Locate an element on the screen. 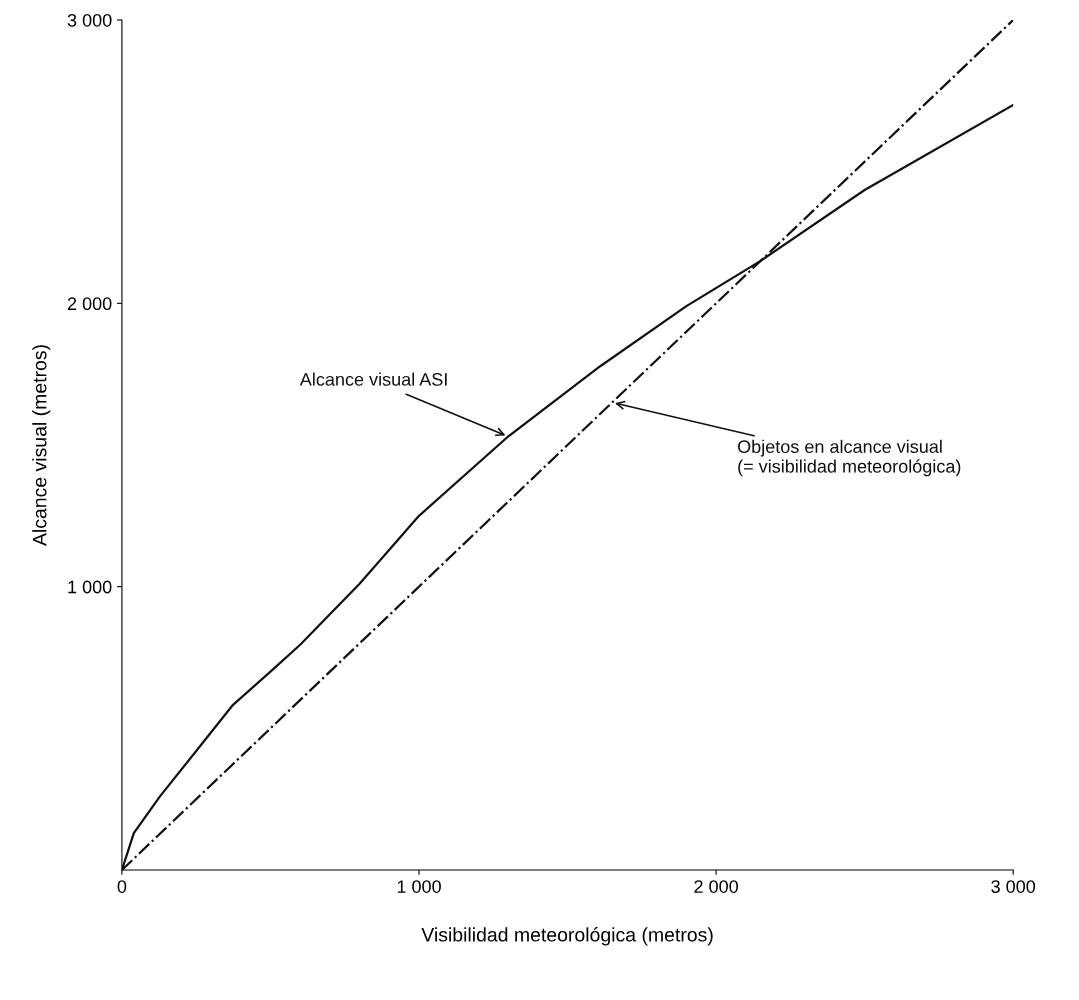 The height and width of the screenshot is (1000, 1079). x-tick-label: 1 000 is located at coordinates (419, 886).